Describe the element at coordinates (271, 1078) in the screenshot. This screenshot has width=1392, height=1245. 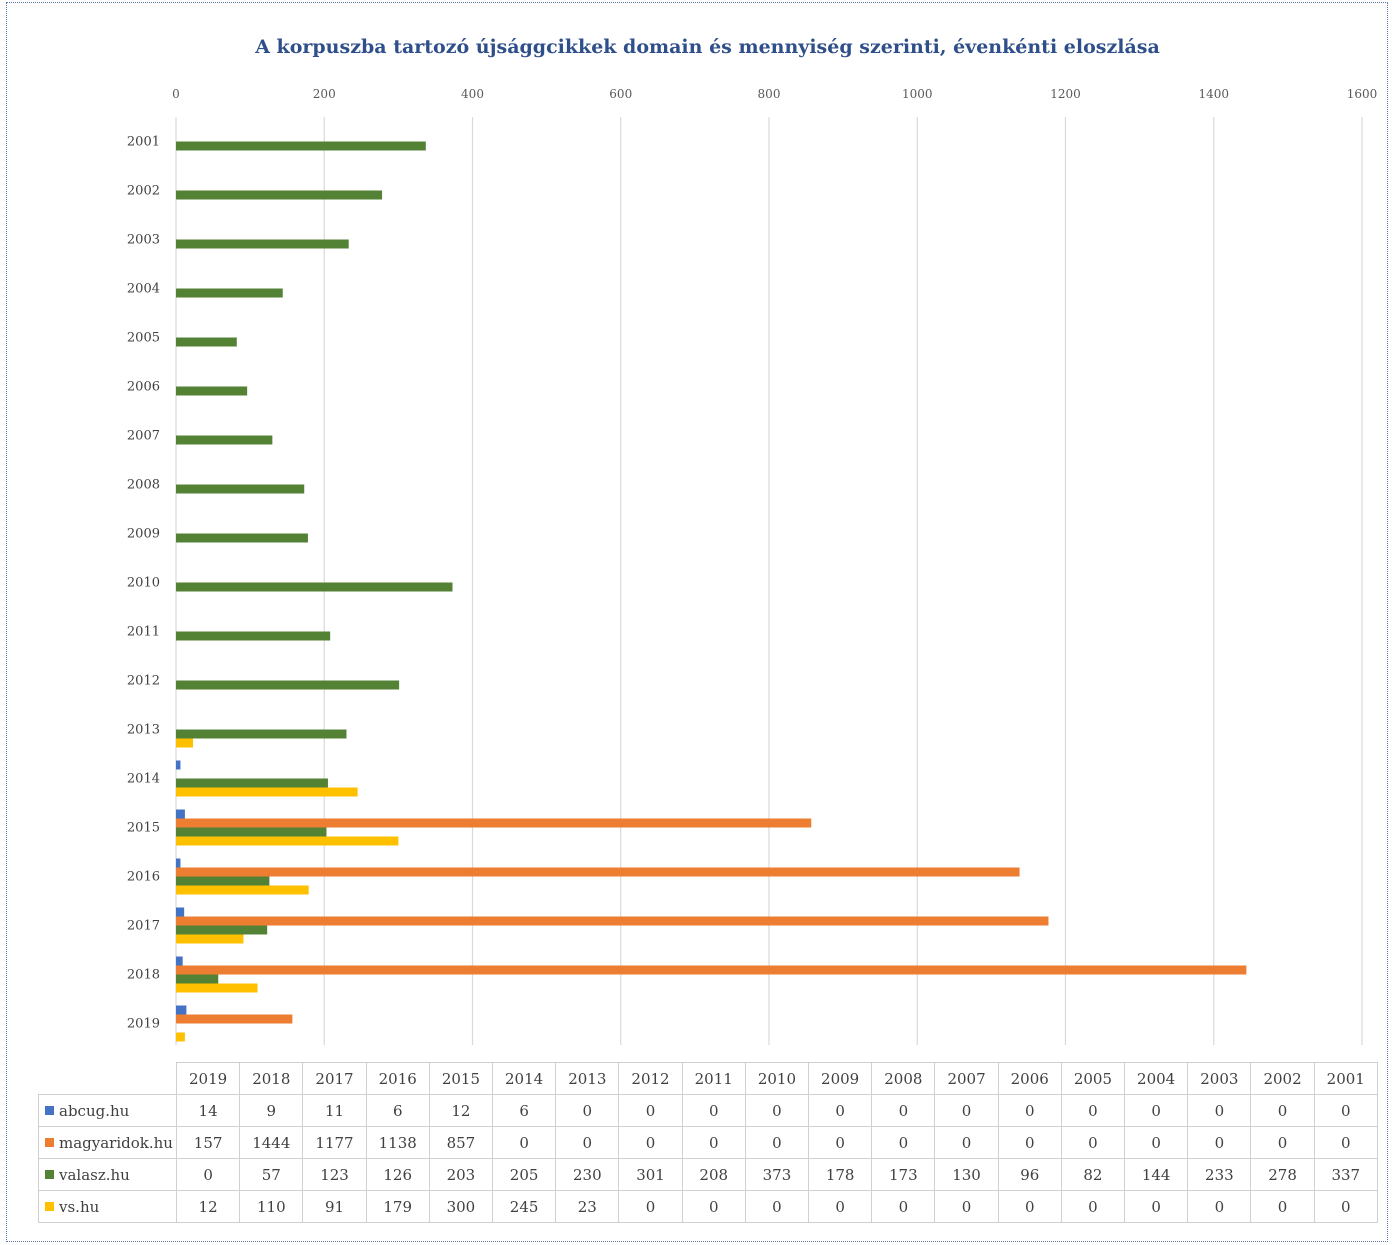
I see `table-header-cell: 2018` at that location.